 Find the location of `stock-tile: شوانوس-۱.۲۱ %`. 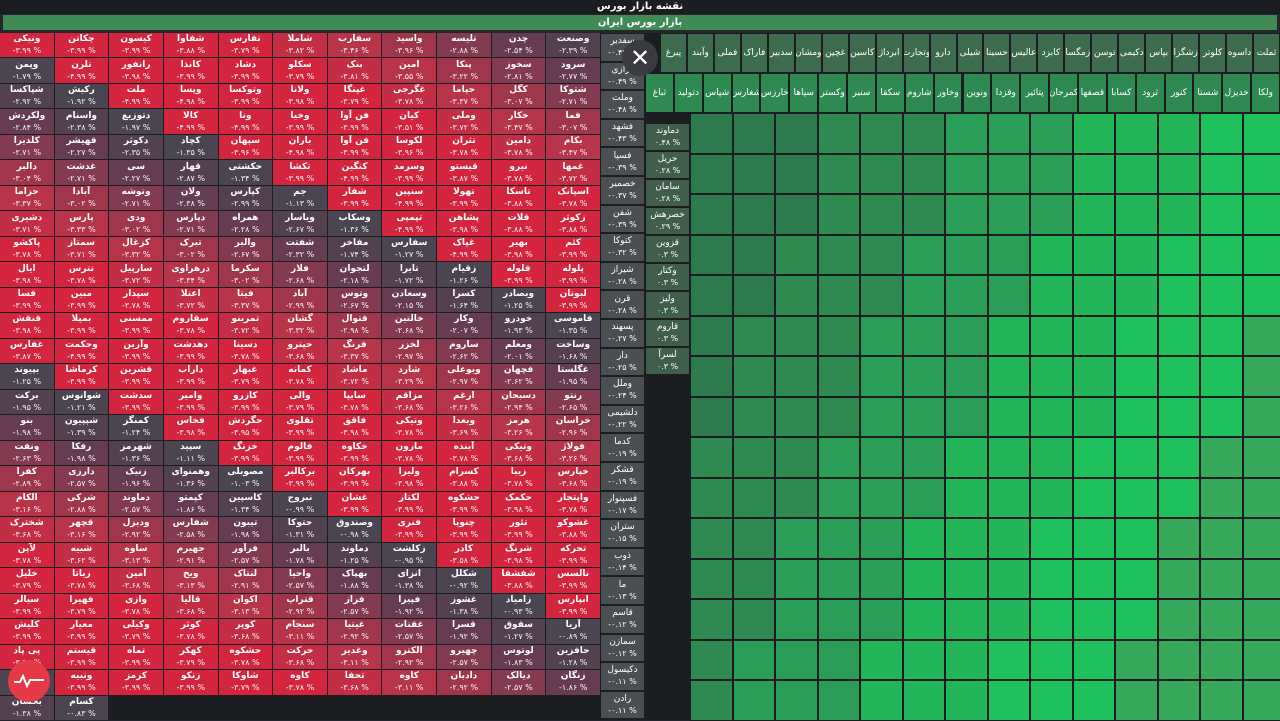

stock-tile: شوانوس-۱.۲۱ % is located at coordinates (82, 402).